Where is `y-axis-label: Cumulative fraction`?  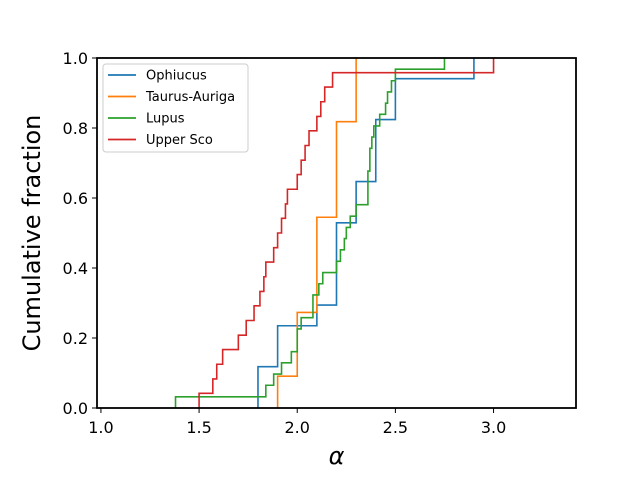
y-axis-label: Cumulative fraction is located at coordinates (32, 233).